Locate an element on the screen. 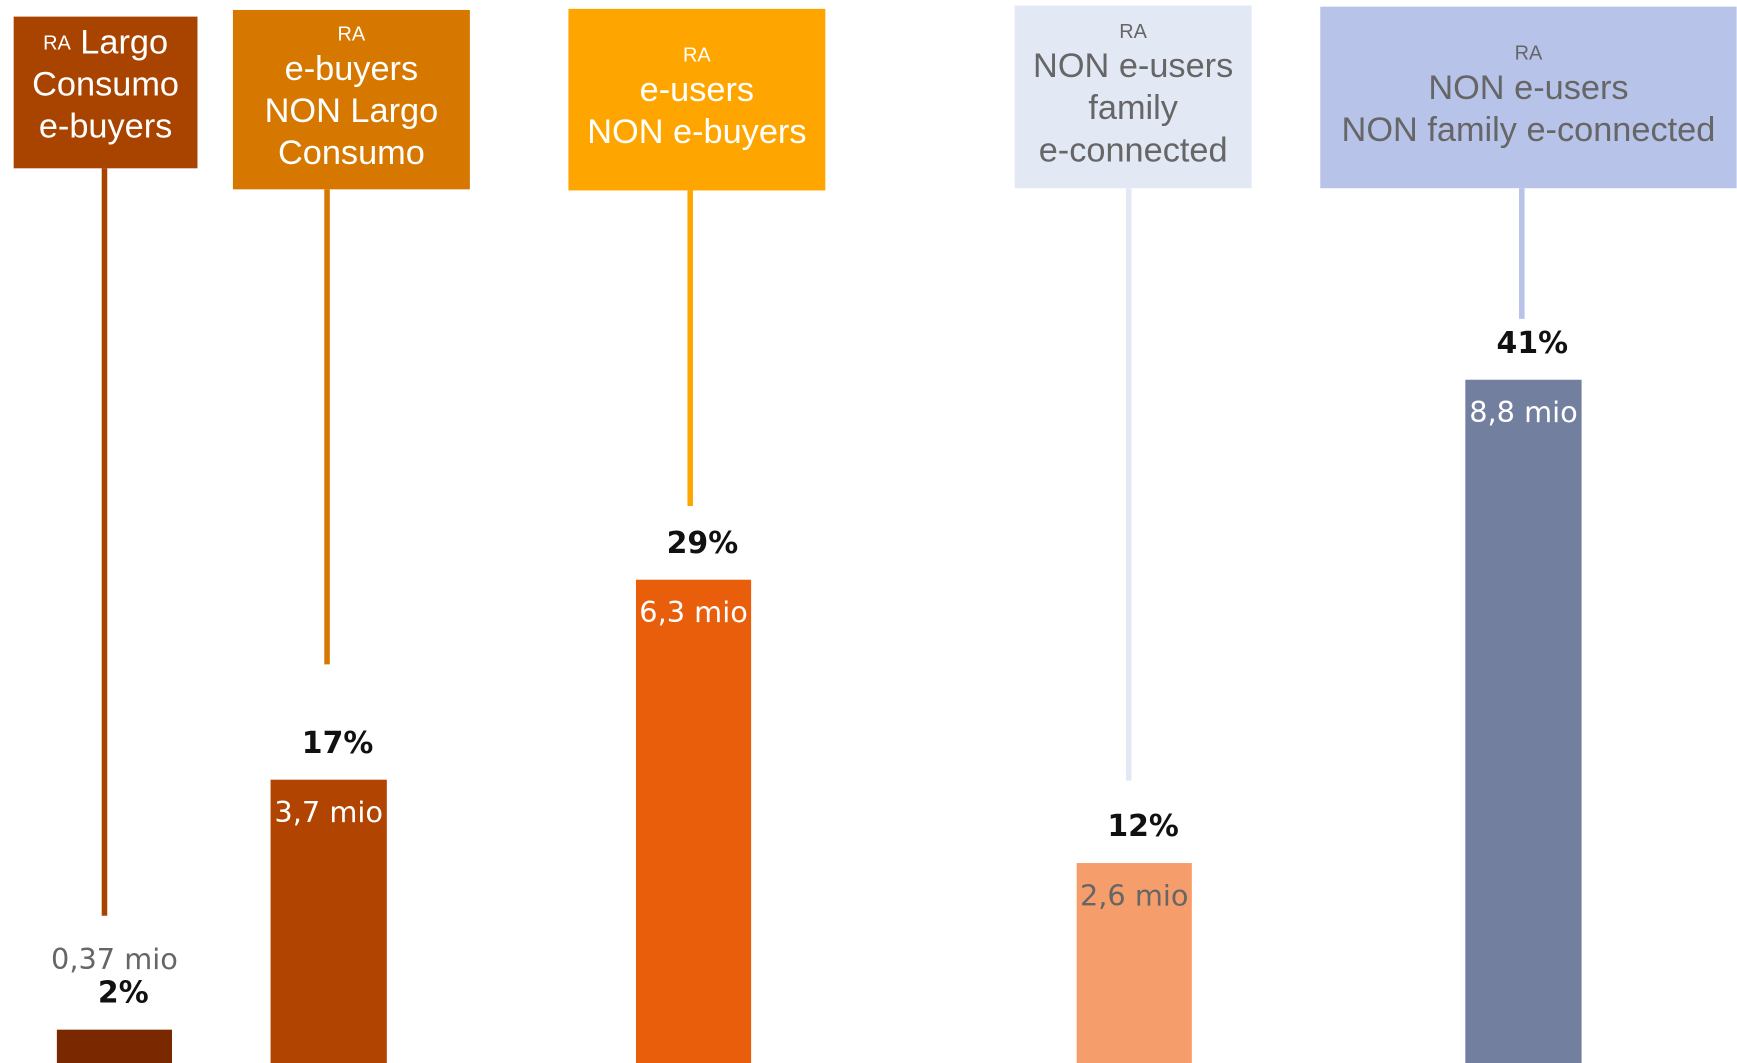  category-label: e-connected is located at coordinates (1133, 150).